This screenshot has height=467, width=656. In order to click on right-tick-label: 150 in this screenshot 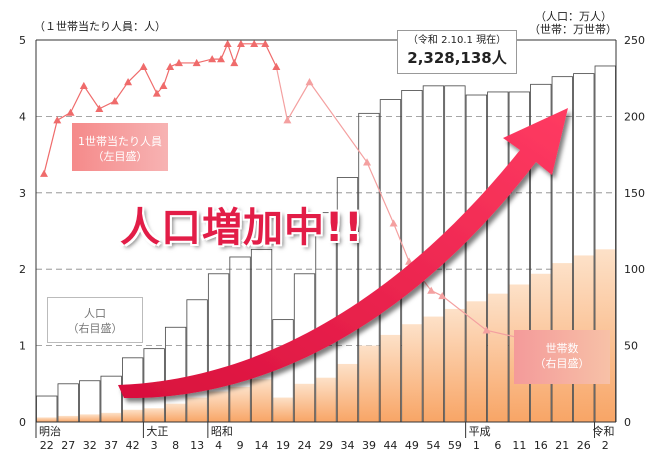, I will do `click(634, 193)`.